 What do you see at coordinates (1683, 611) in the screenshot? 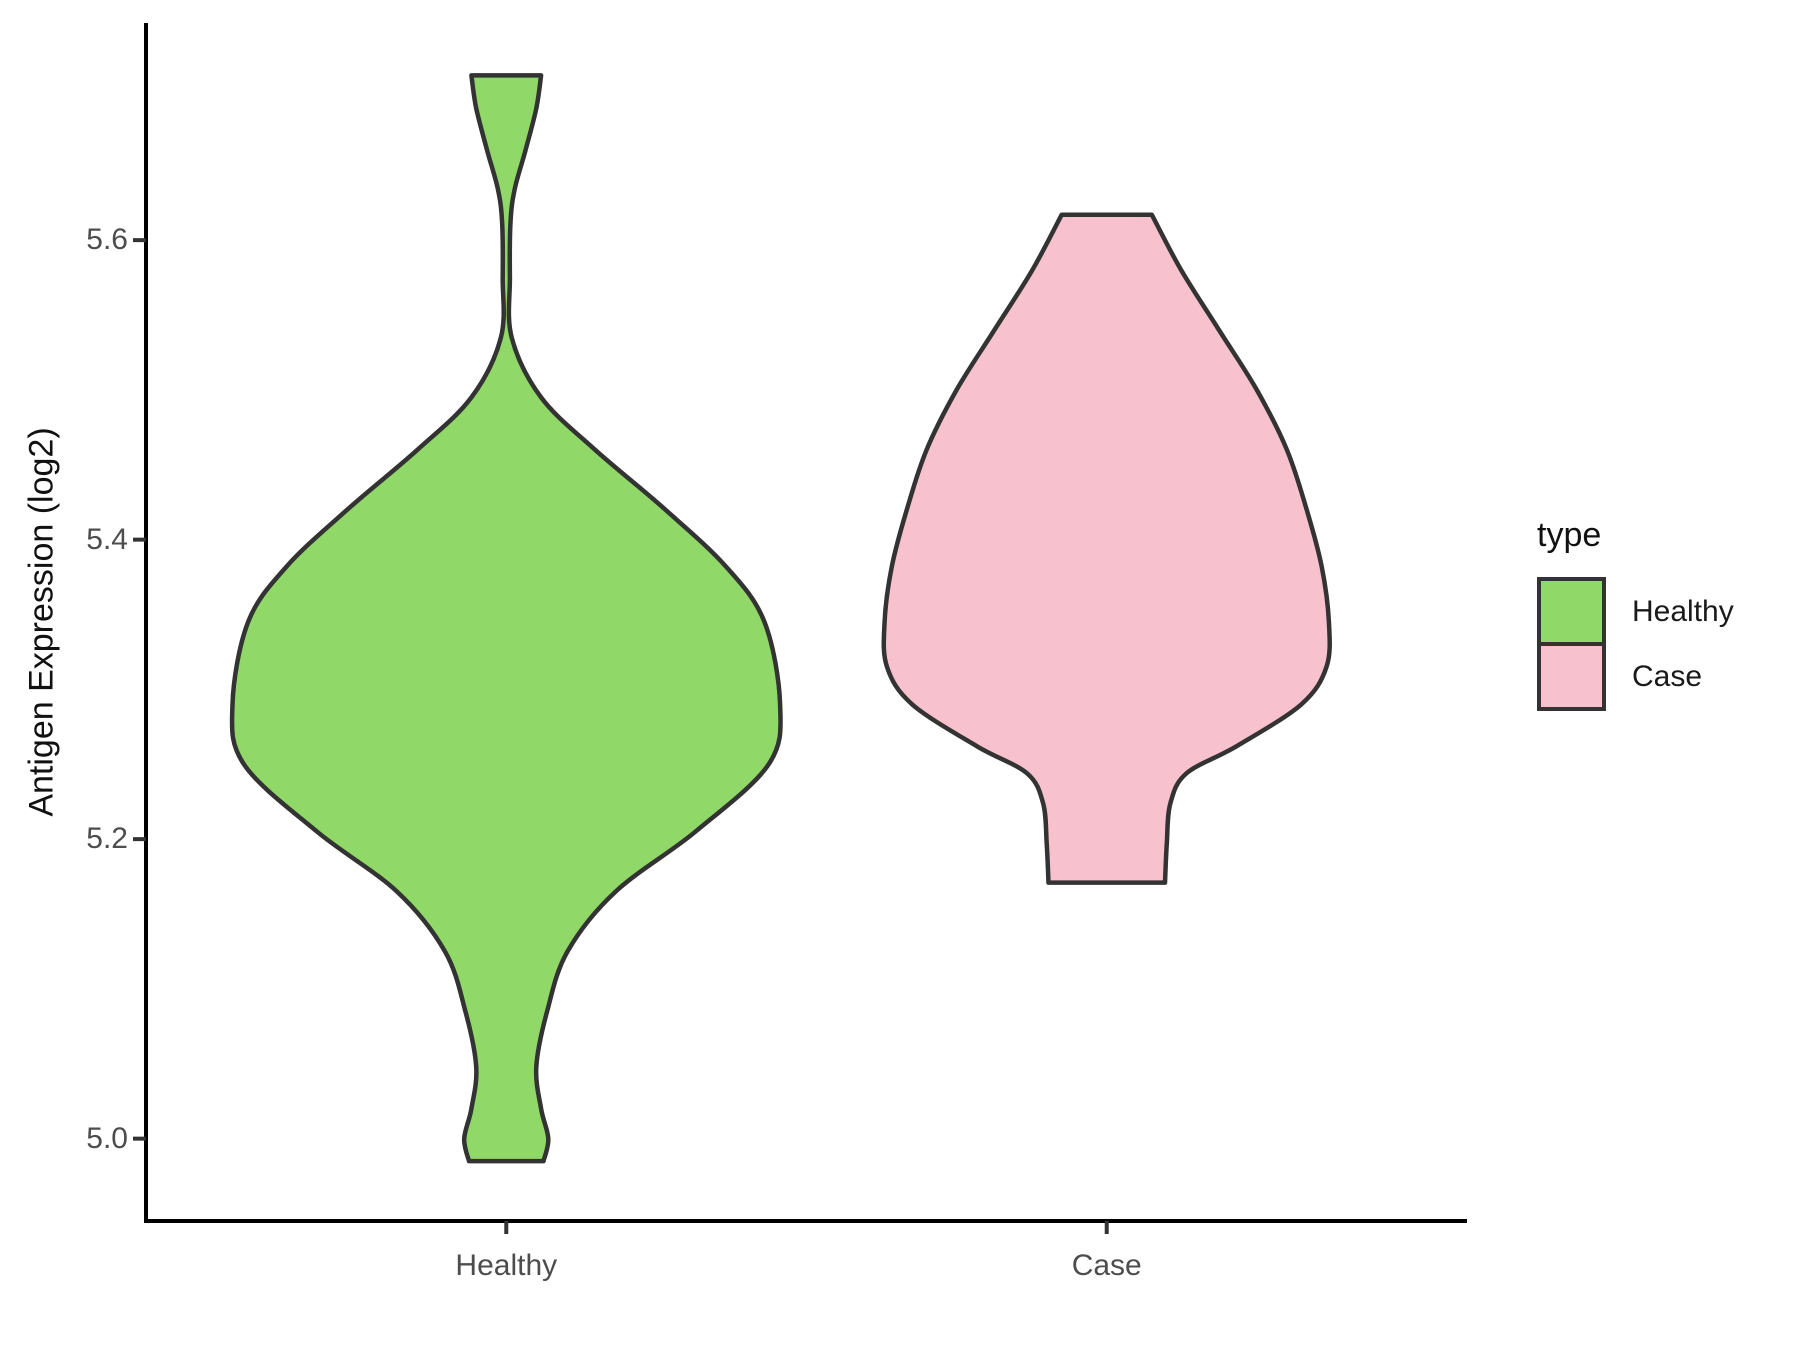
I see `legend-label-healthy: Healthy` at bounding box center [1683, 611].